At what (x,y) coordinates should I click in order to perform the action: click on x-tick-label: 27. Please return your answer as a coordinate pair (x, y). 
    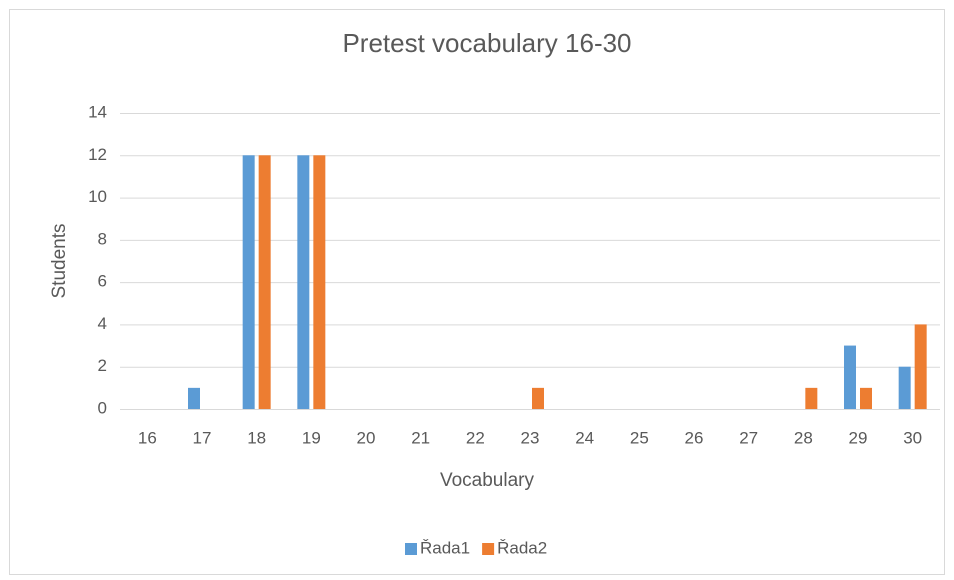
    Looking at the image, I should click on (748, 437).